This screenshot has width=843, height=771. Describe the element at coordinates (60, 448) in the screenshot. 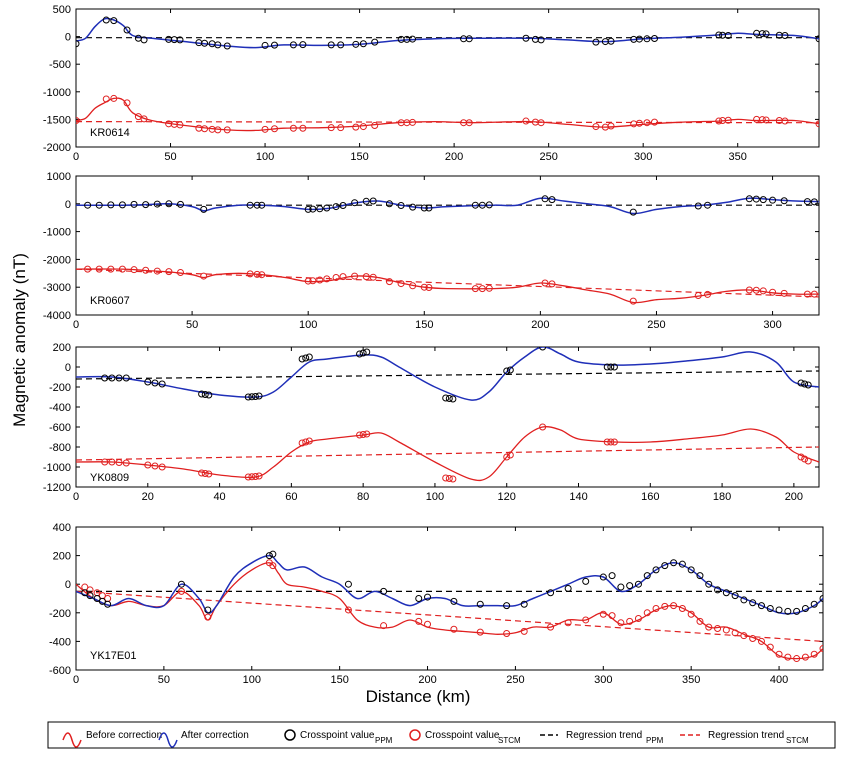

I see `y-tick-label: -800` at that location.